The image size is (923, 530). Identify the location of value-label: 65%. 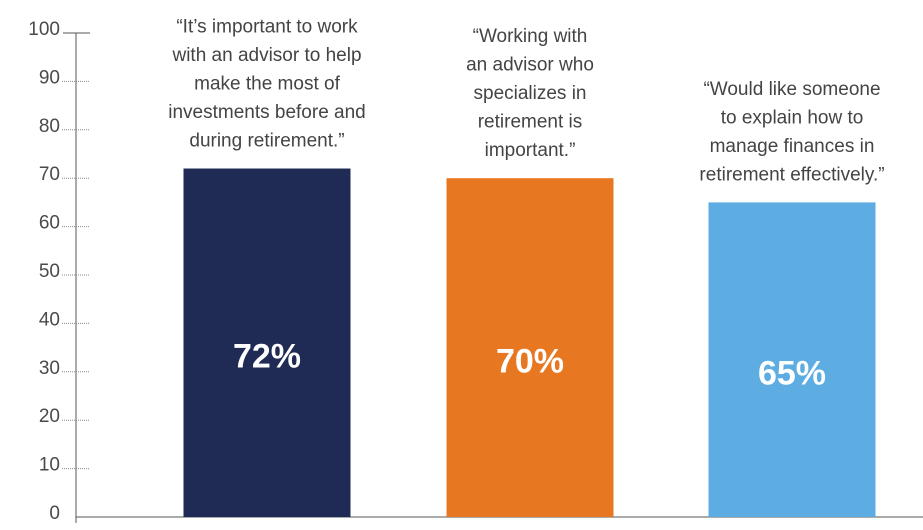
(792, 374).